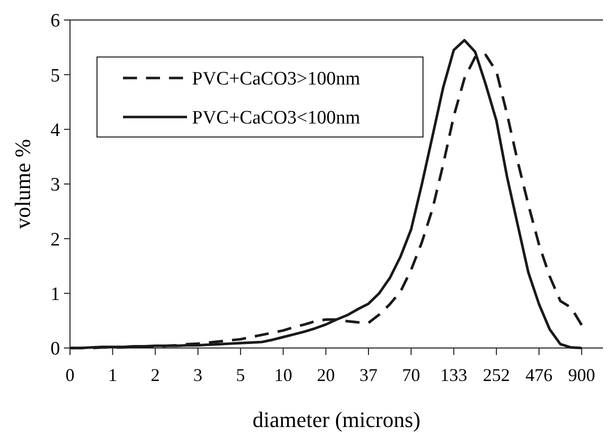 The image size is (609, 439). Describe the element at coordinates (22, 184) in the screenshot. I see `y-axis-title: volume %` at that location.